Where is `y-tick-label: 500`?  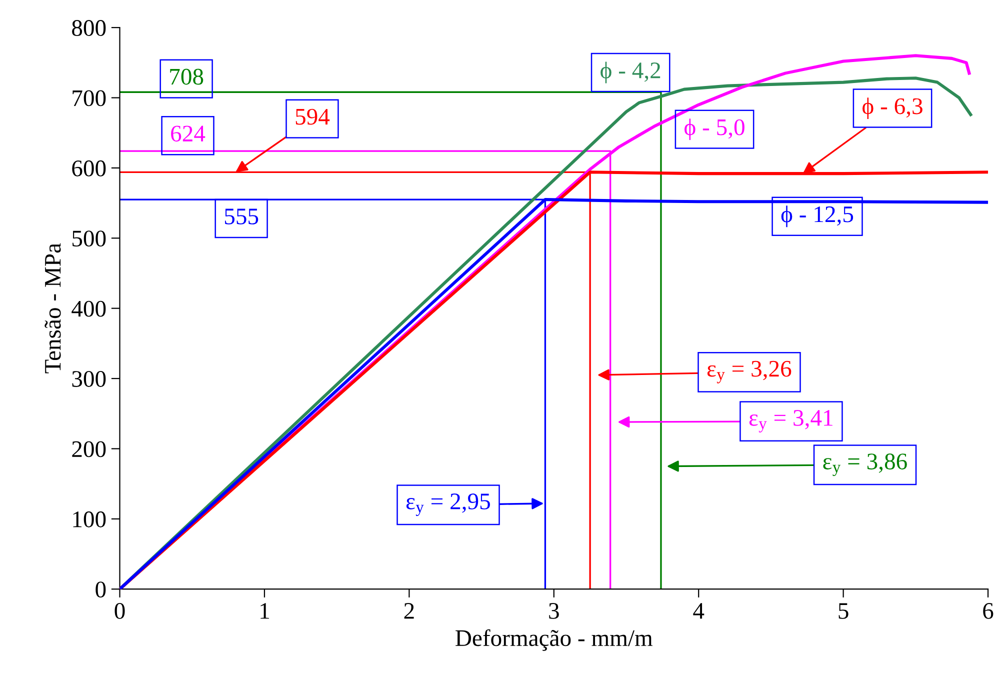
y-tick-label: 500 is located at coordinates (89, 238).